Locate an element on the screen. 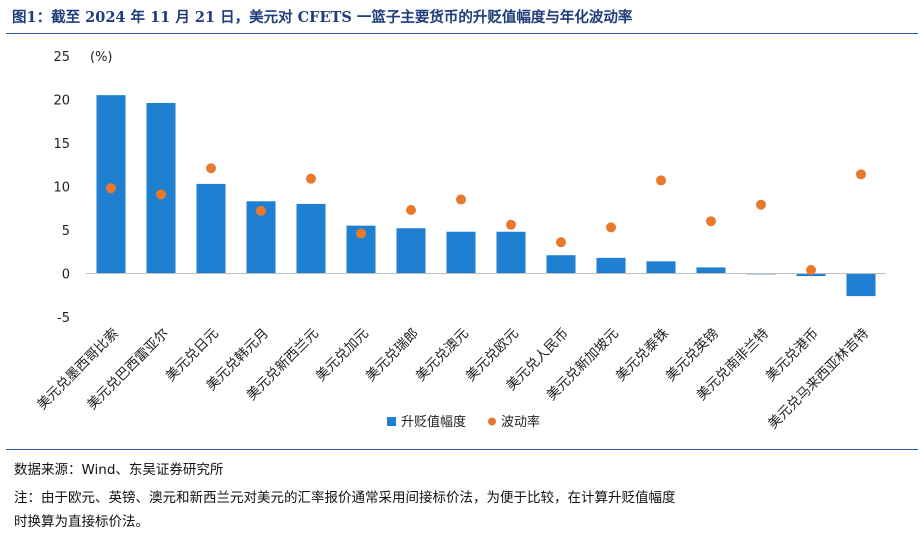  legend: 升贬值幅度 波动率 is located at coordinates (463, 422).